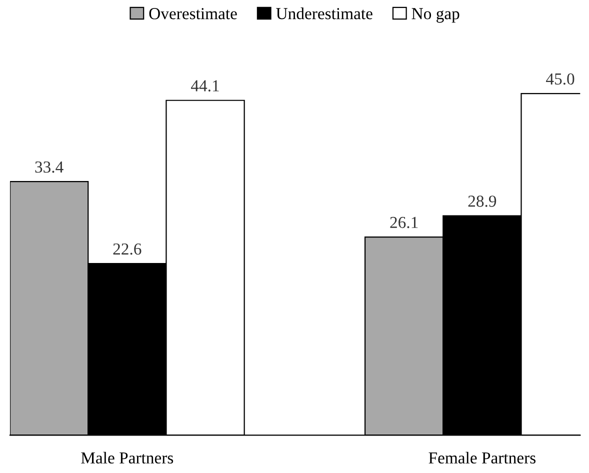  I want to click on legend-label: No gap, so click(436, 15).